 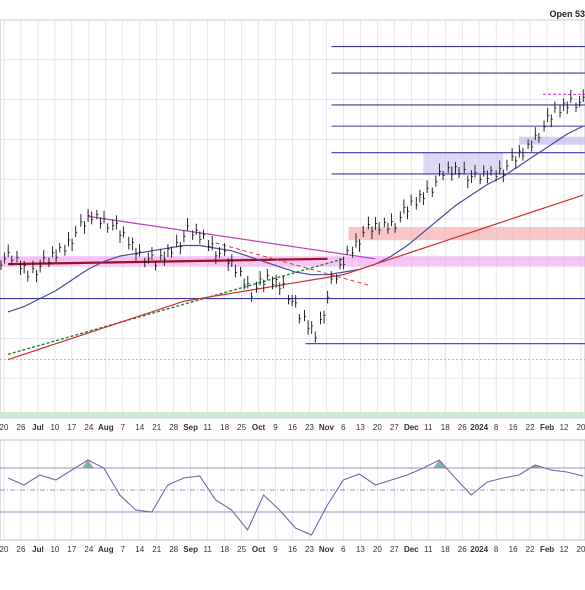 What do you see at coordinates (547, 549) in the screenshot?
I see `indicator-x-tick-label: Feb` at bounding box center [547, 549].